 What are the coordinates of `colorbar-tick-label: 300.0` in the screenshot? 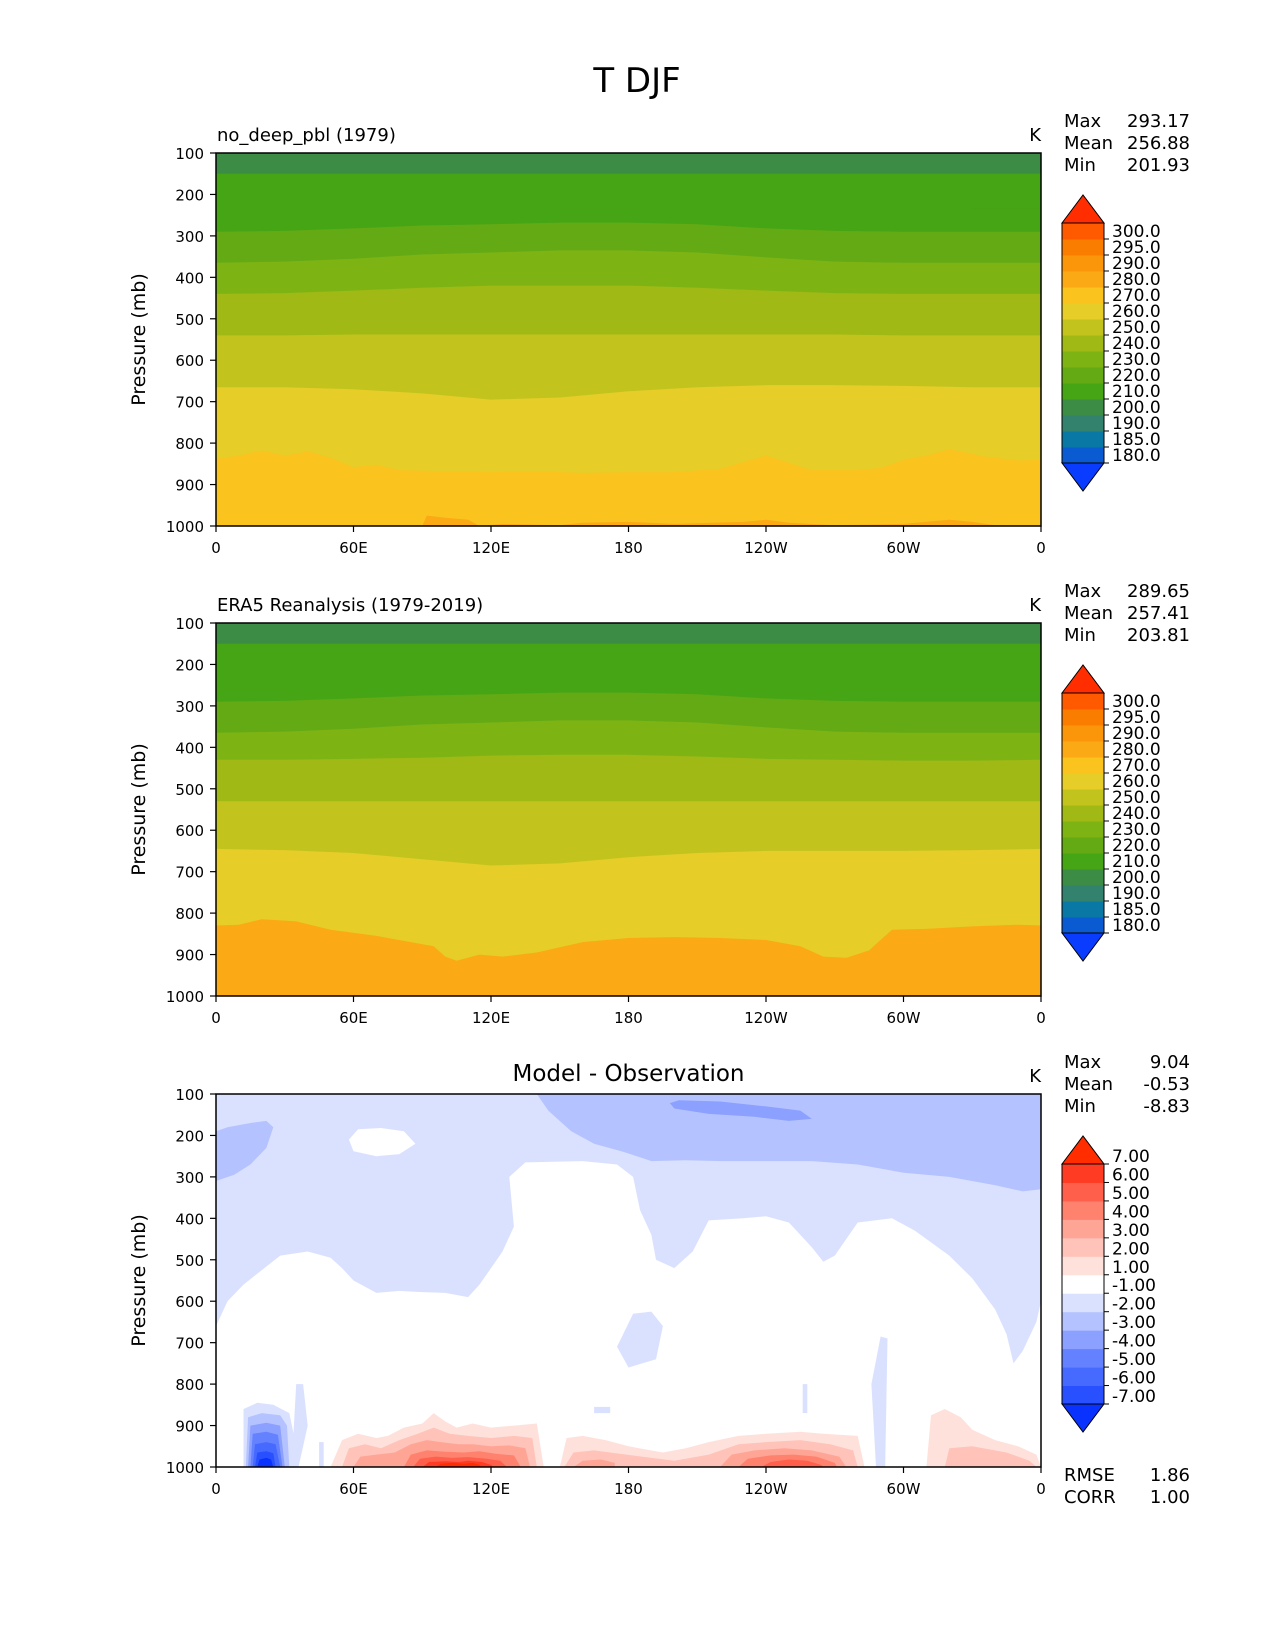 It's located at (1136, 232).